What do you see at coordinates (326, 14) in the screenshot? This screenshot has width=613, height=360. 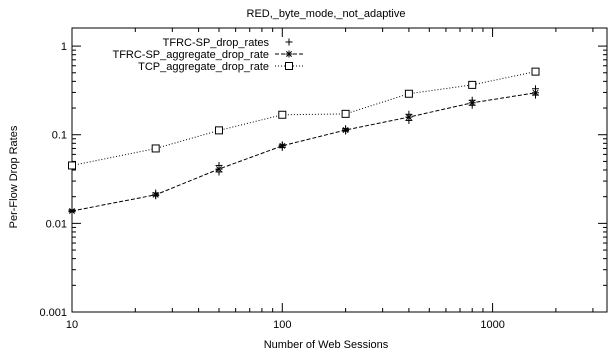 I see `chart-title: RED,_byte_mode,_not_adaptive` at bounding box center [326, 14].